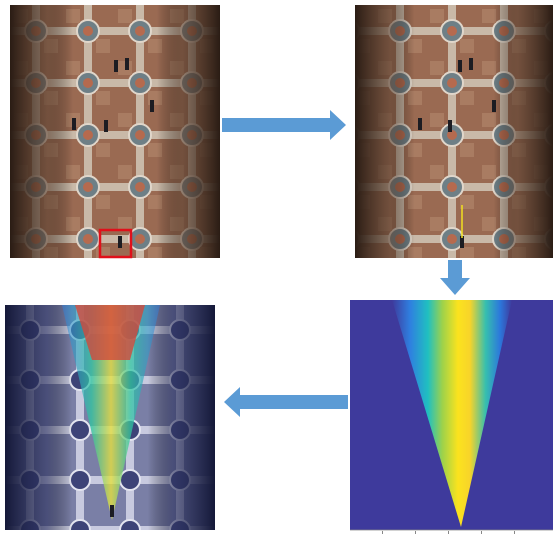  Describe the element at coordinates (284, 125) in the screenshot. I see `arrow-right` at that location.